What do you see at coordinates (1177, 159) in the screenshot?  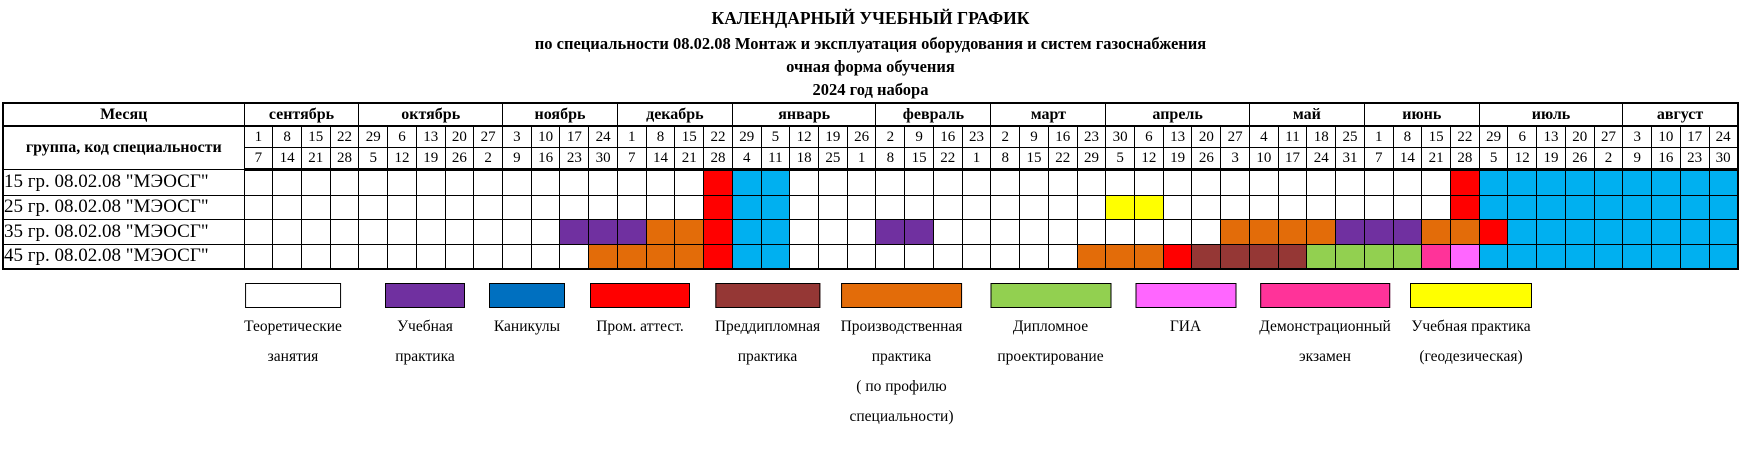 I see `week-end-date: 19` at bounding box center [1177, 159].